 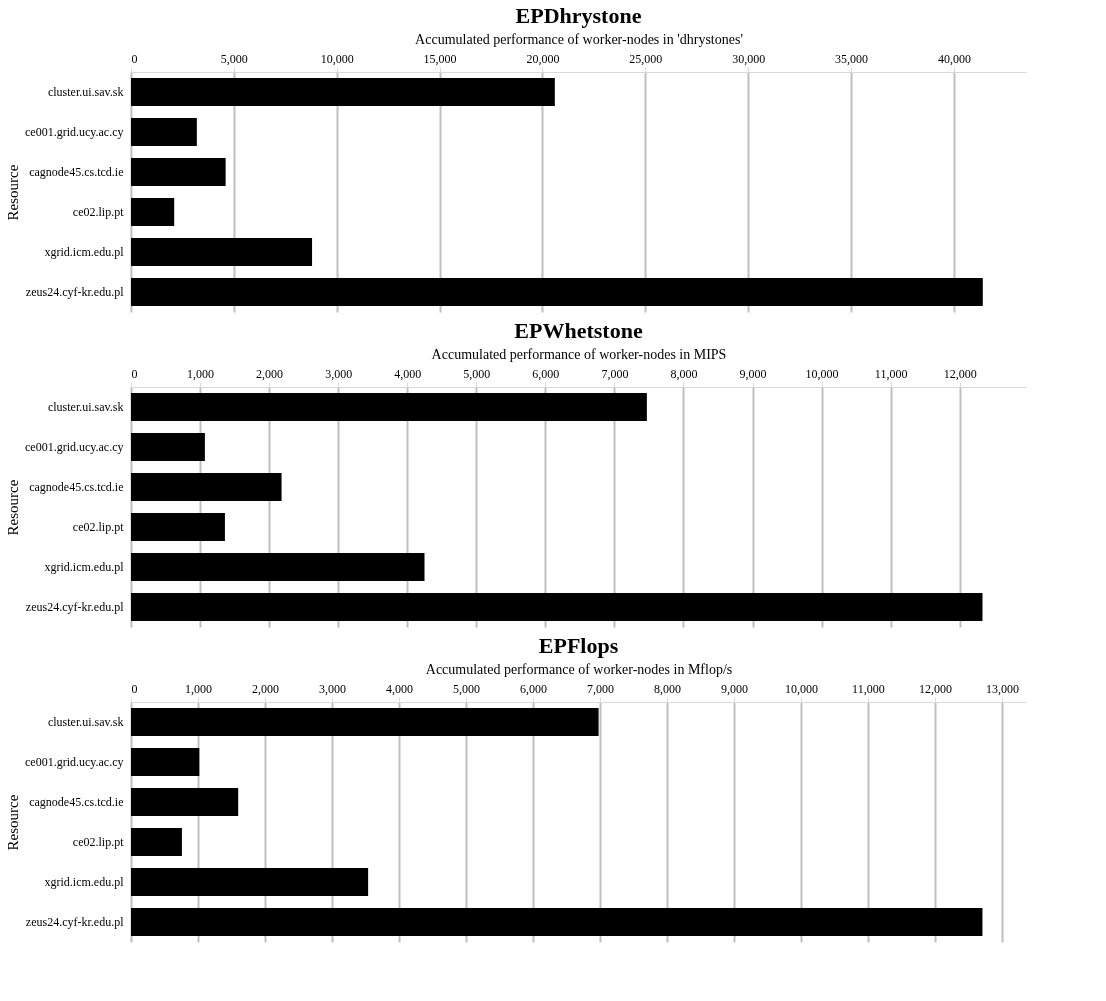 What do you see at coordinates (954, 58) in the screenshot?
I see `x-tick-label: 40,000` at bounding box center [954, 58].